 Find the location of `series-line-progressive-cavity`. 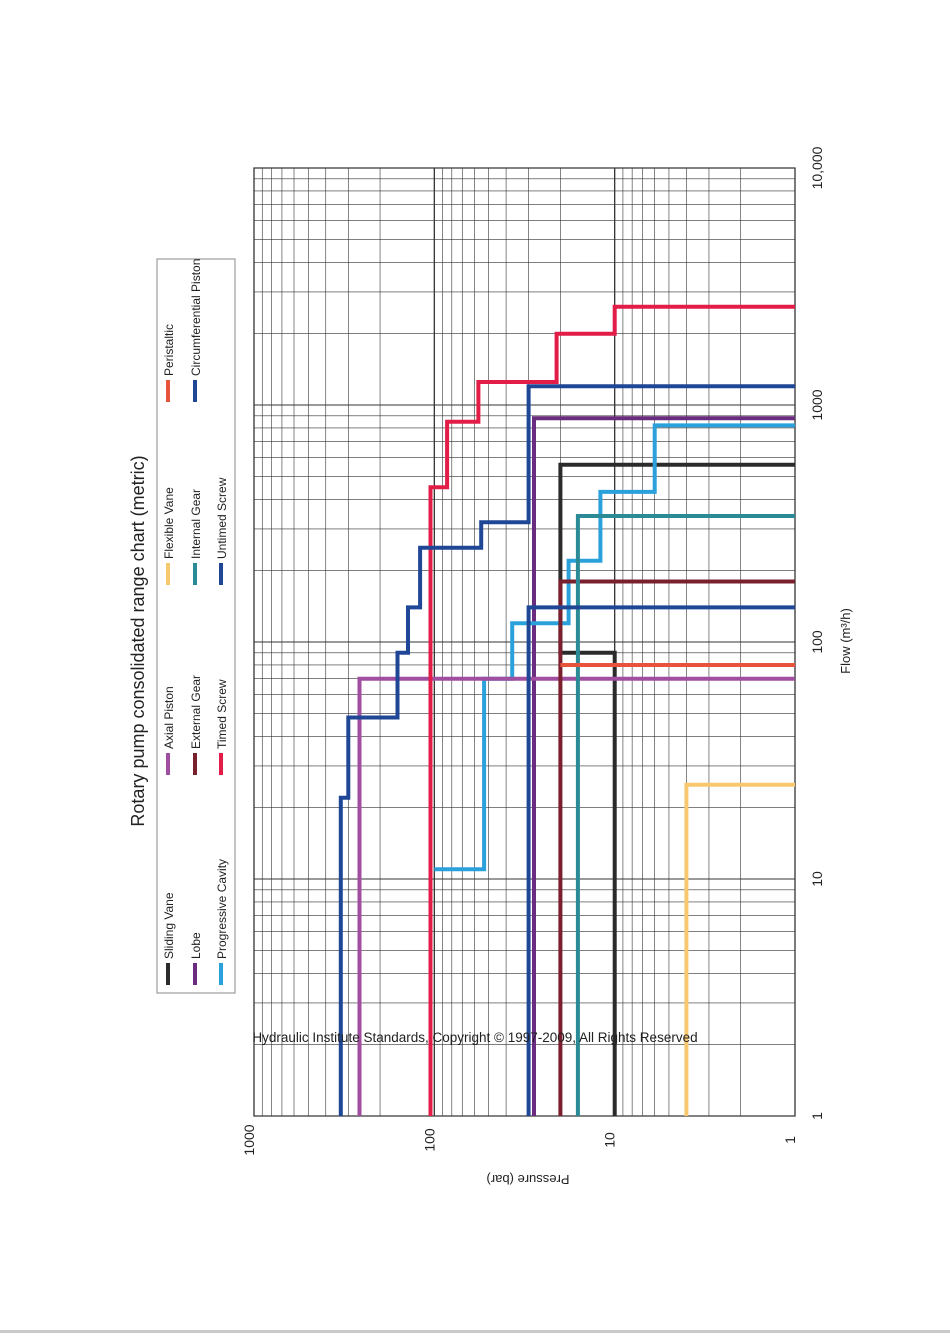

series-line-progressive-cavity is located at coordinates (614, 647).